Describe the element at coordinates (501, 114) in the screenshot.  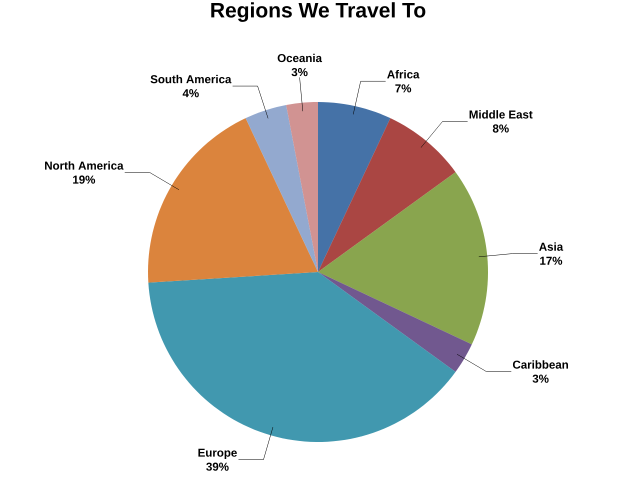
I see `slice-label: Middle East` at that location.